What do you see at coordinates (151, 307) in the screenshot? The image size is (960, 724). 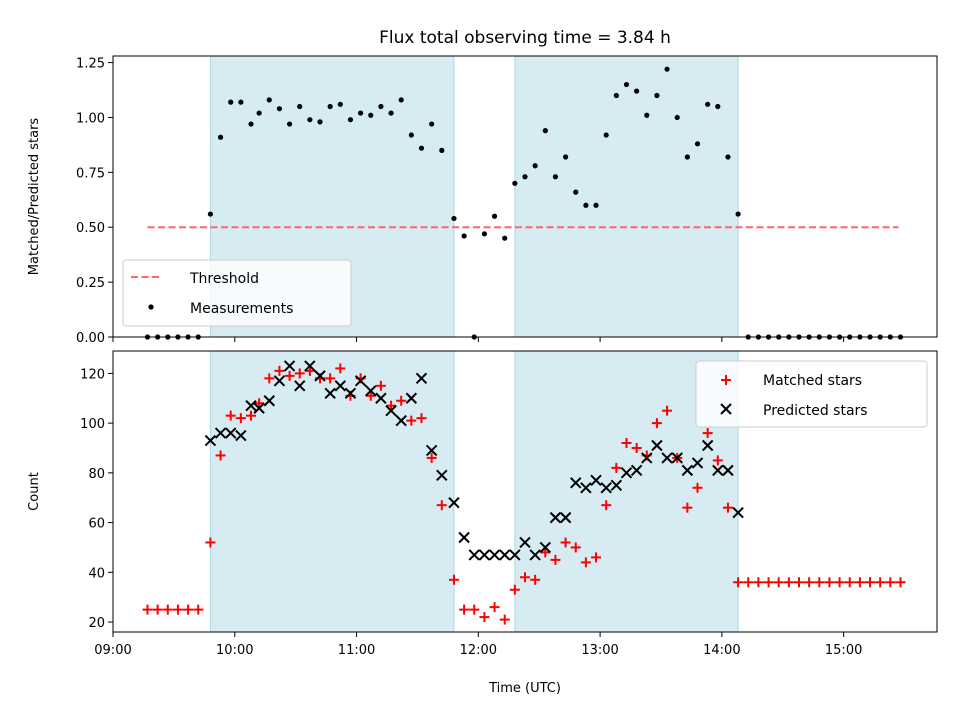 I see `legend-measurement-swatch` at bounding box center [151, 307].